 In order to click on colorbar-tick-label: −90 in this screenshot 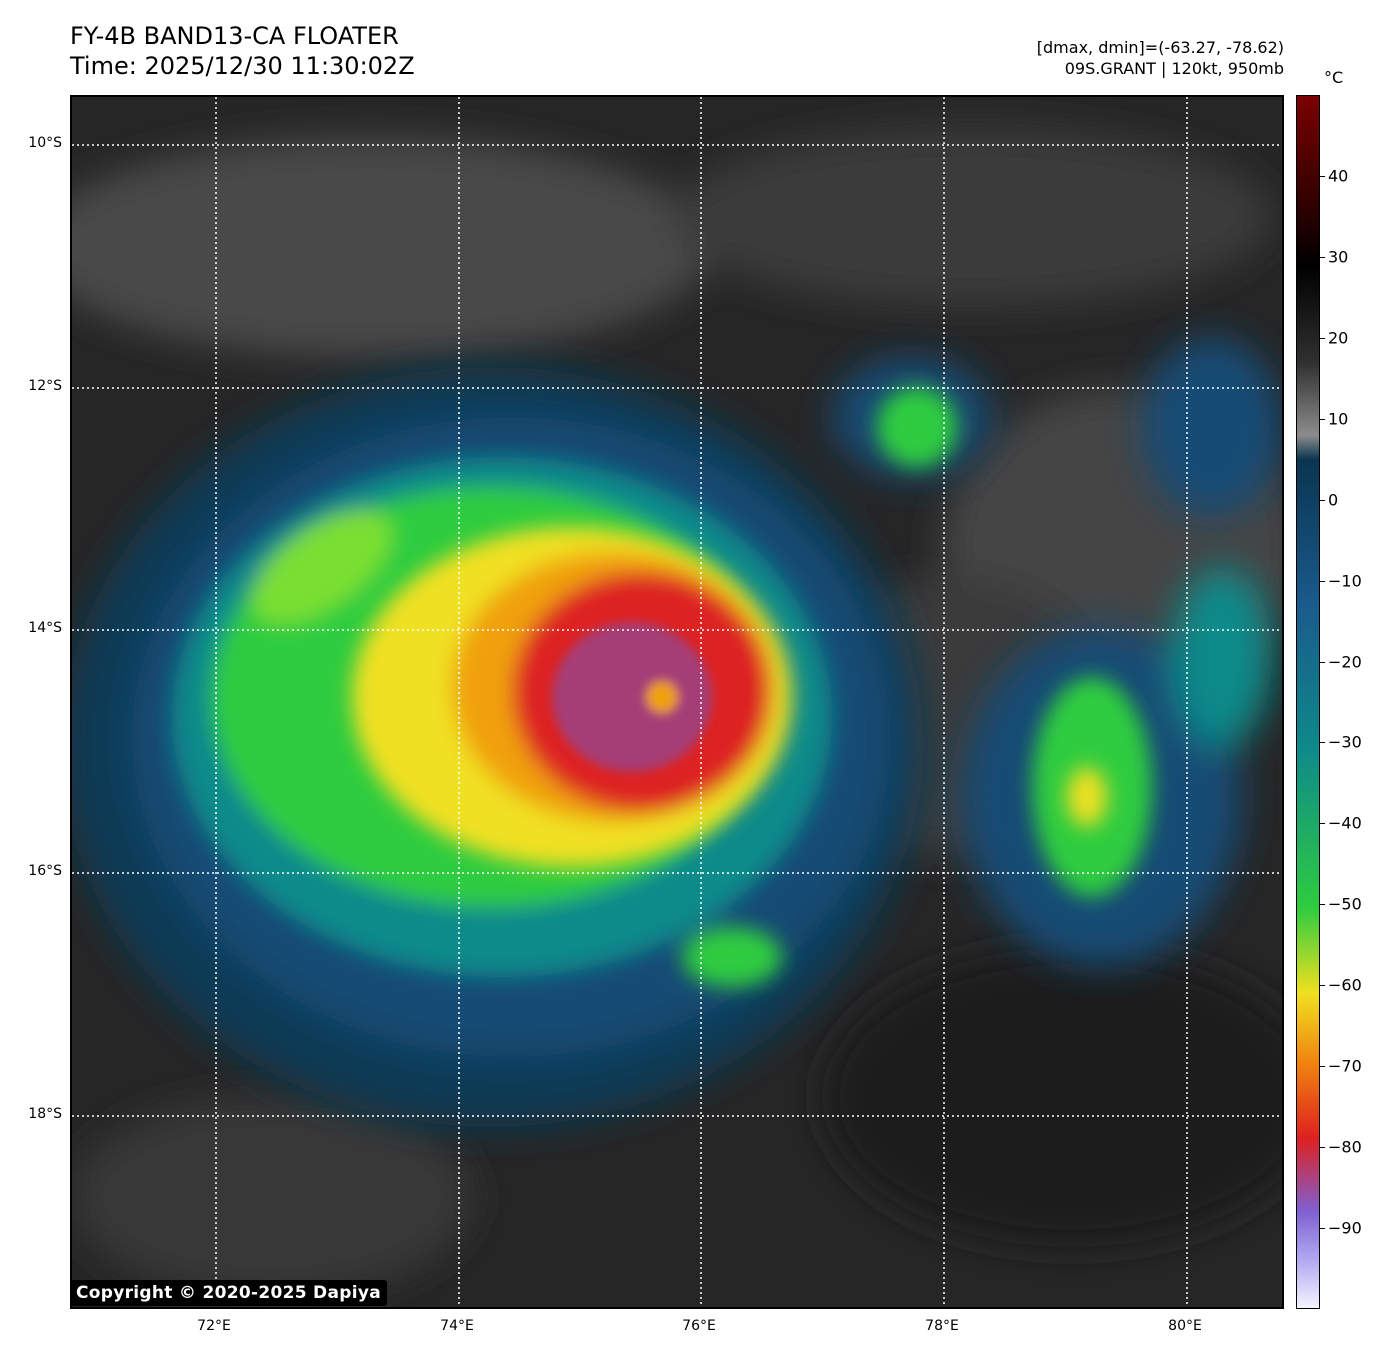, I will do `click(1345, 1228)`.